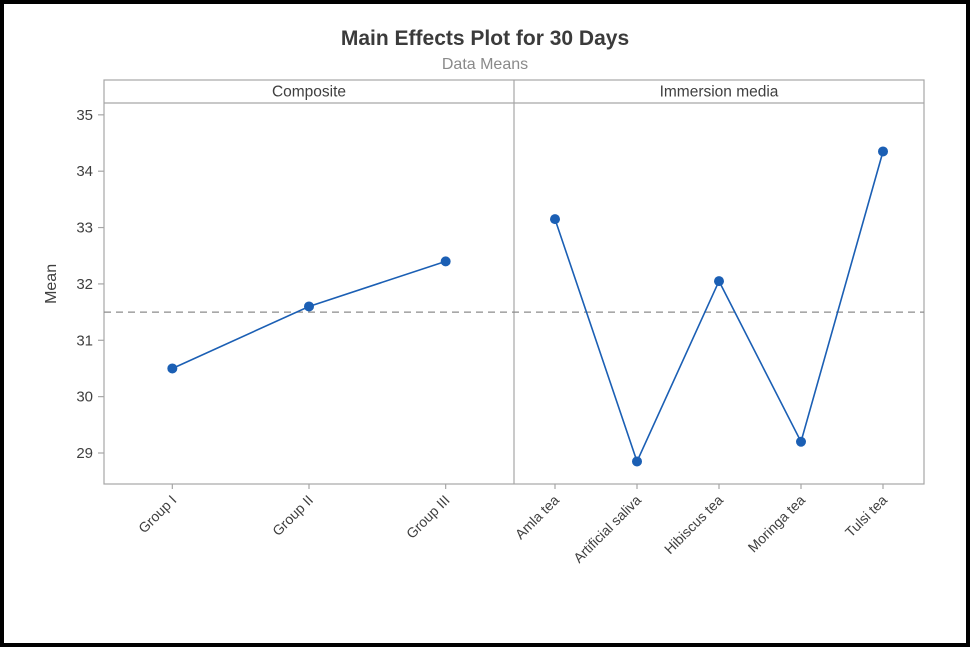  I want to click on x-tick-label: Hibiscus tea, so click(693, 524).